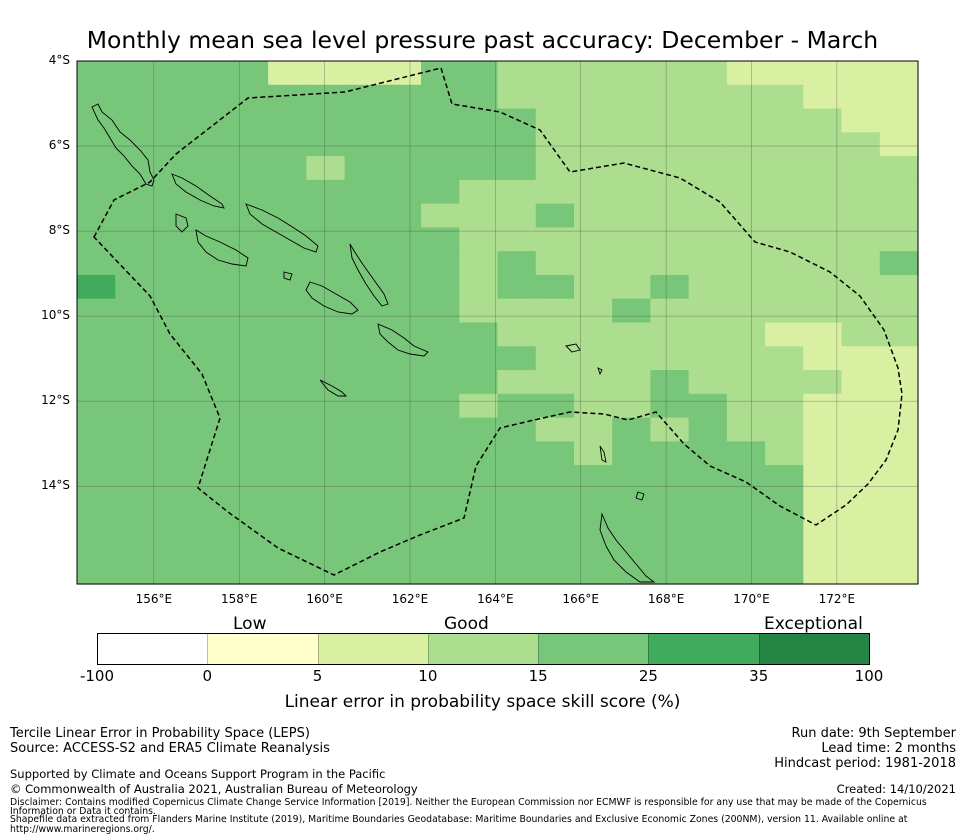 Image resolution: width=965 pixels, height=839 pixels. Describe the element at coordinates (869, 676) in the screenshot. I see `colorbar-tick-label: 100` at that location.